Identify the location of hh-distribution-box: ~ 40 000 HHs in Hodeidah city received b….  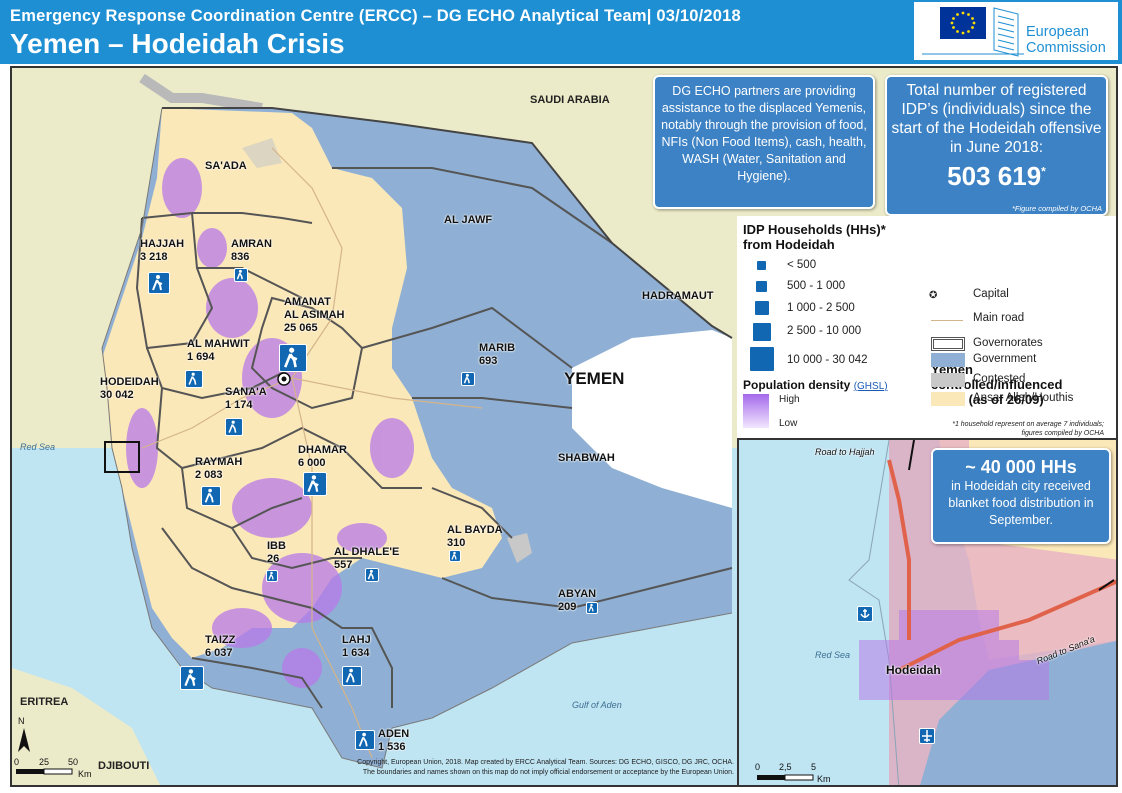
(1021, 496).